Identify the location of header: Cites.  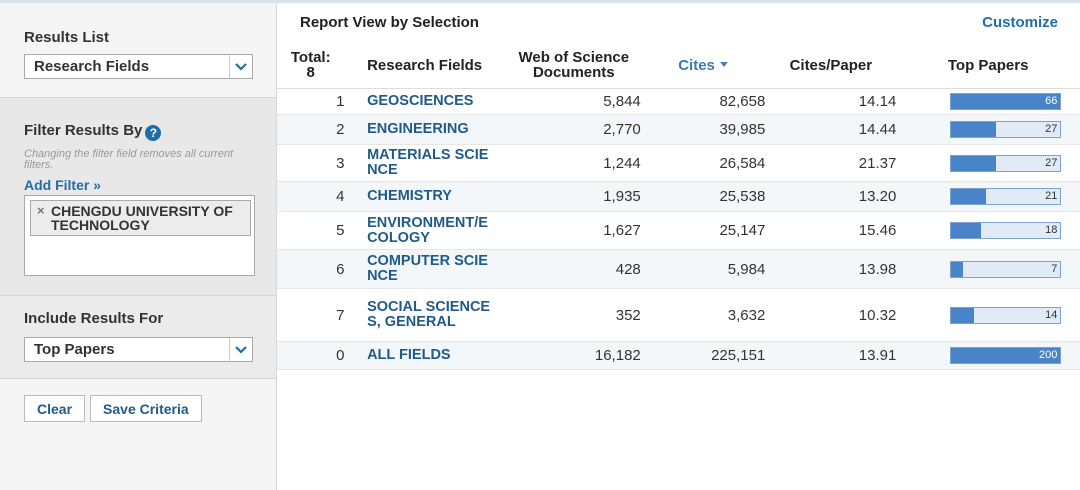
(703, 65).